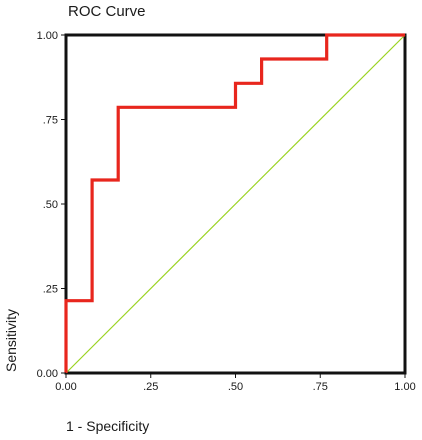 The width and height of the screenshot is (422, 440). What do you see at coordinates (50, 290) in the screenshot?
I see `y-tick-label: .25` at bounding box center [50, 290].